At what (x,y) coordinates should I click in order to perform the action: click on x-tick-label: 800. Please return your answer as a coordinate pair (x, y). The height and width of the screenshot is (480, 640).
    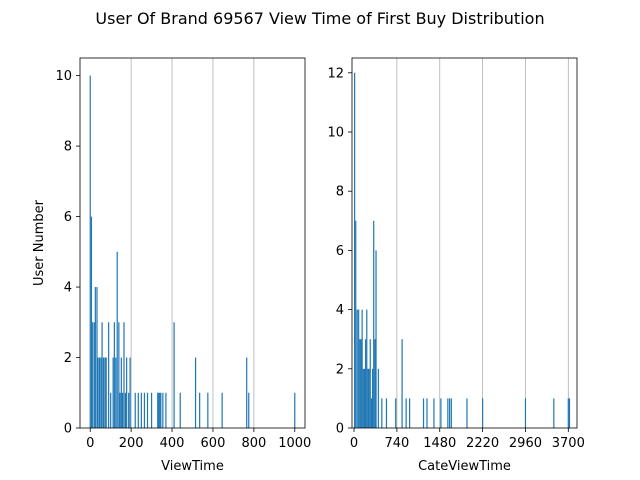
    Looking at the image, I should click on (253, 443).